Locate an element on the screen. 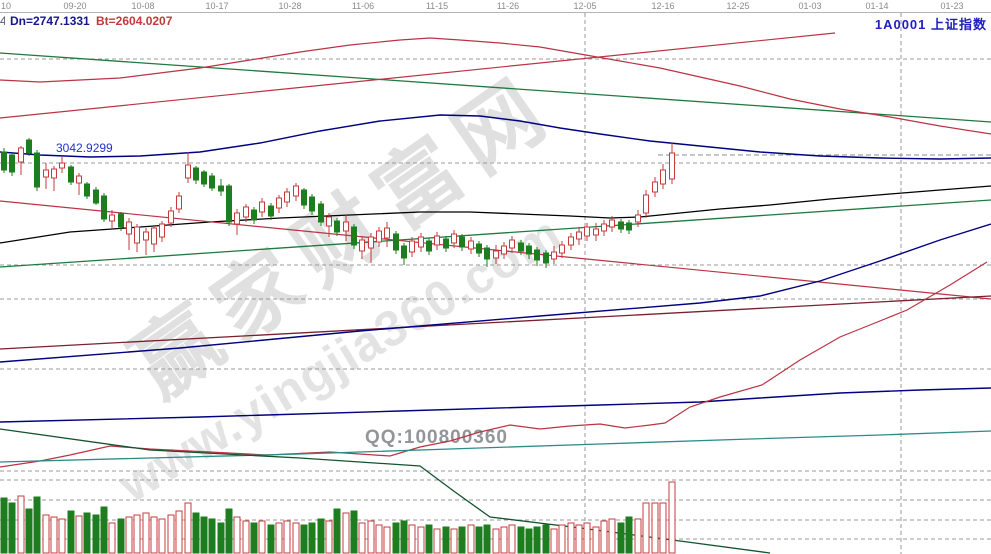 Image resolution: width=991 pixels, height=554 pixels. symbol-title: 1A0001 上证指数 is located at coordinates (930, 24).